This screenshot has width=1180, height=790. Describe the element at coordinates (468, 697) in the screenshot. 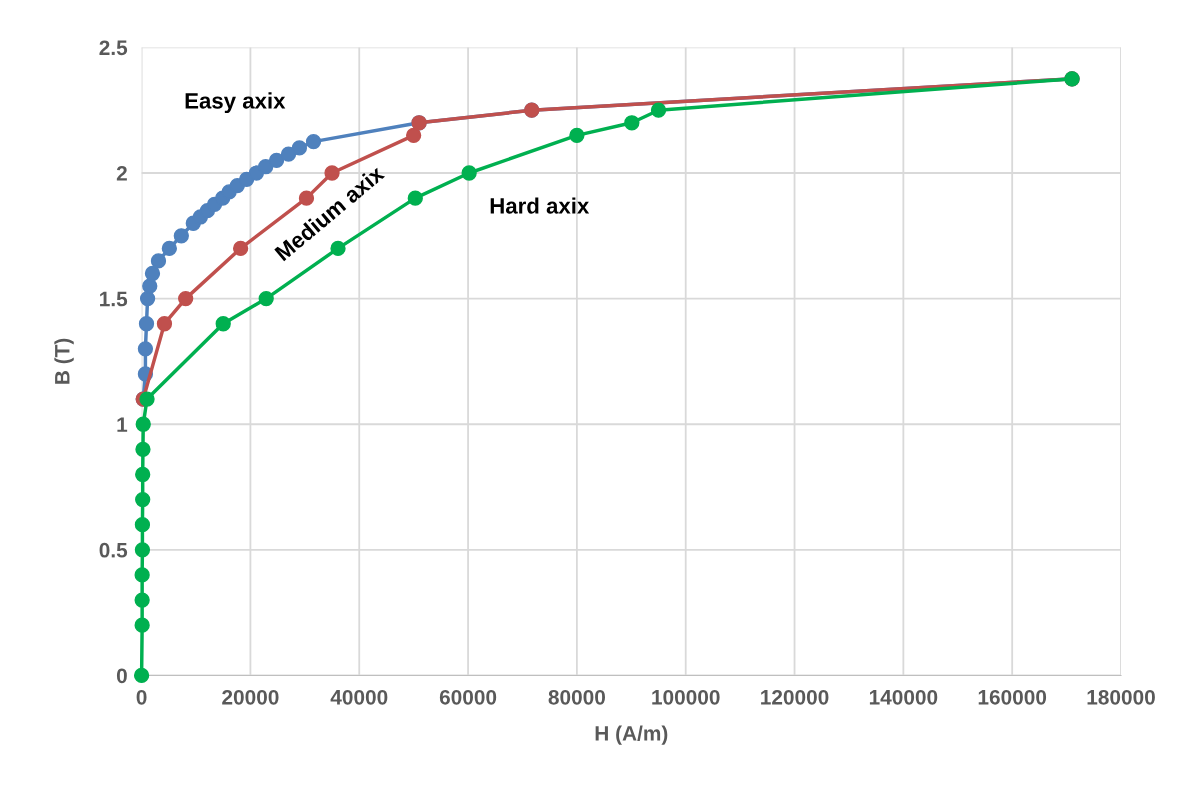

I see `x-tick-label: 60000` at that location.